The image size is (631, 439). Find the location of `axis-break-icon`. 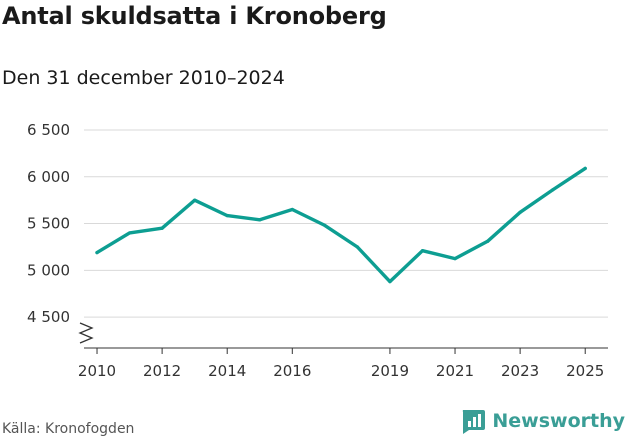

axis-break-icon is located at coordinates (86, 333).